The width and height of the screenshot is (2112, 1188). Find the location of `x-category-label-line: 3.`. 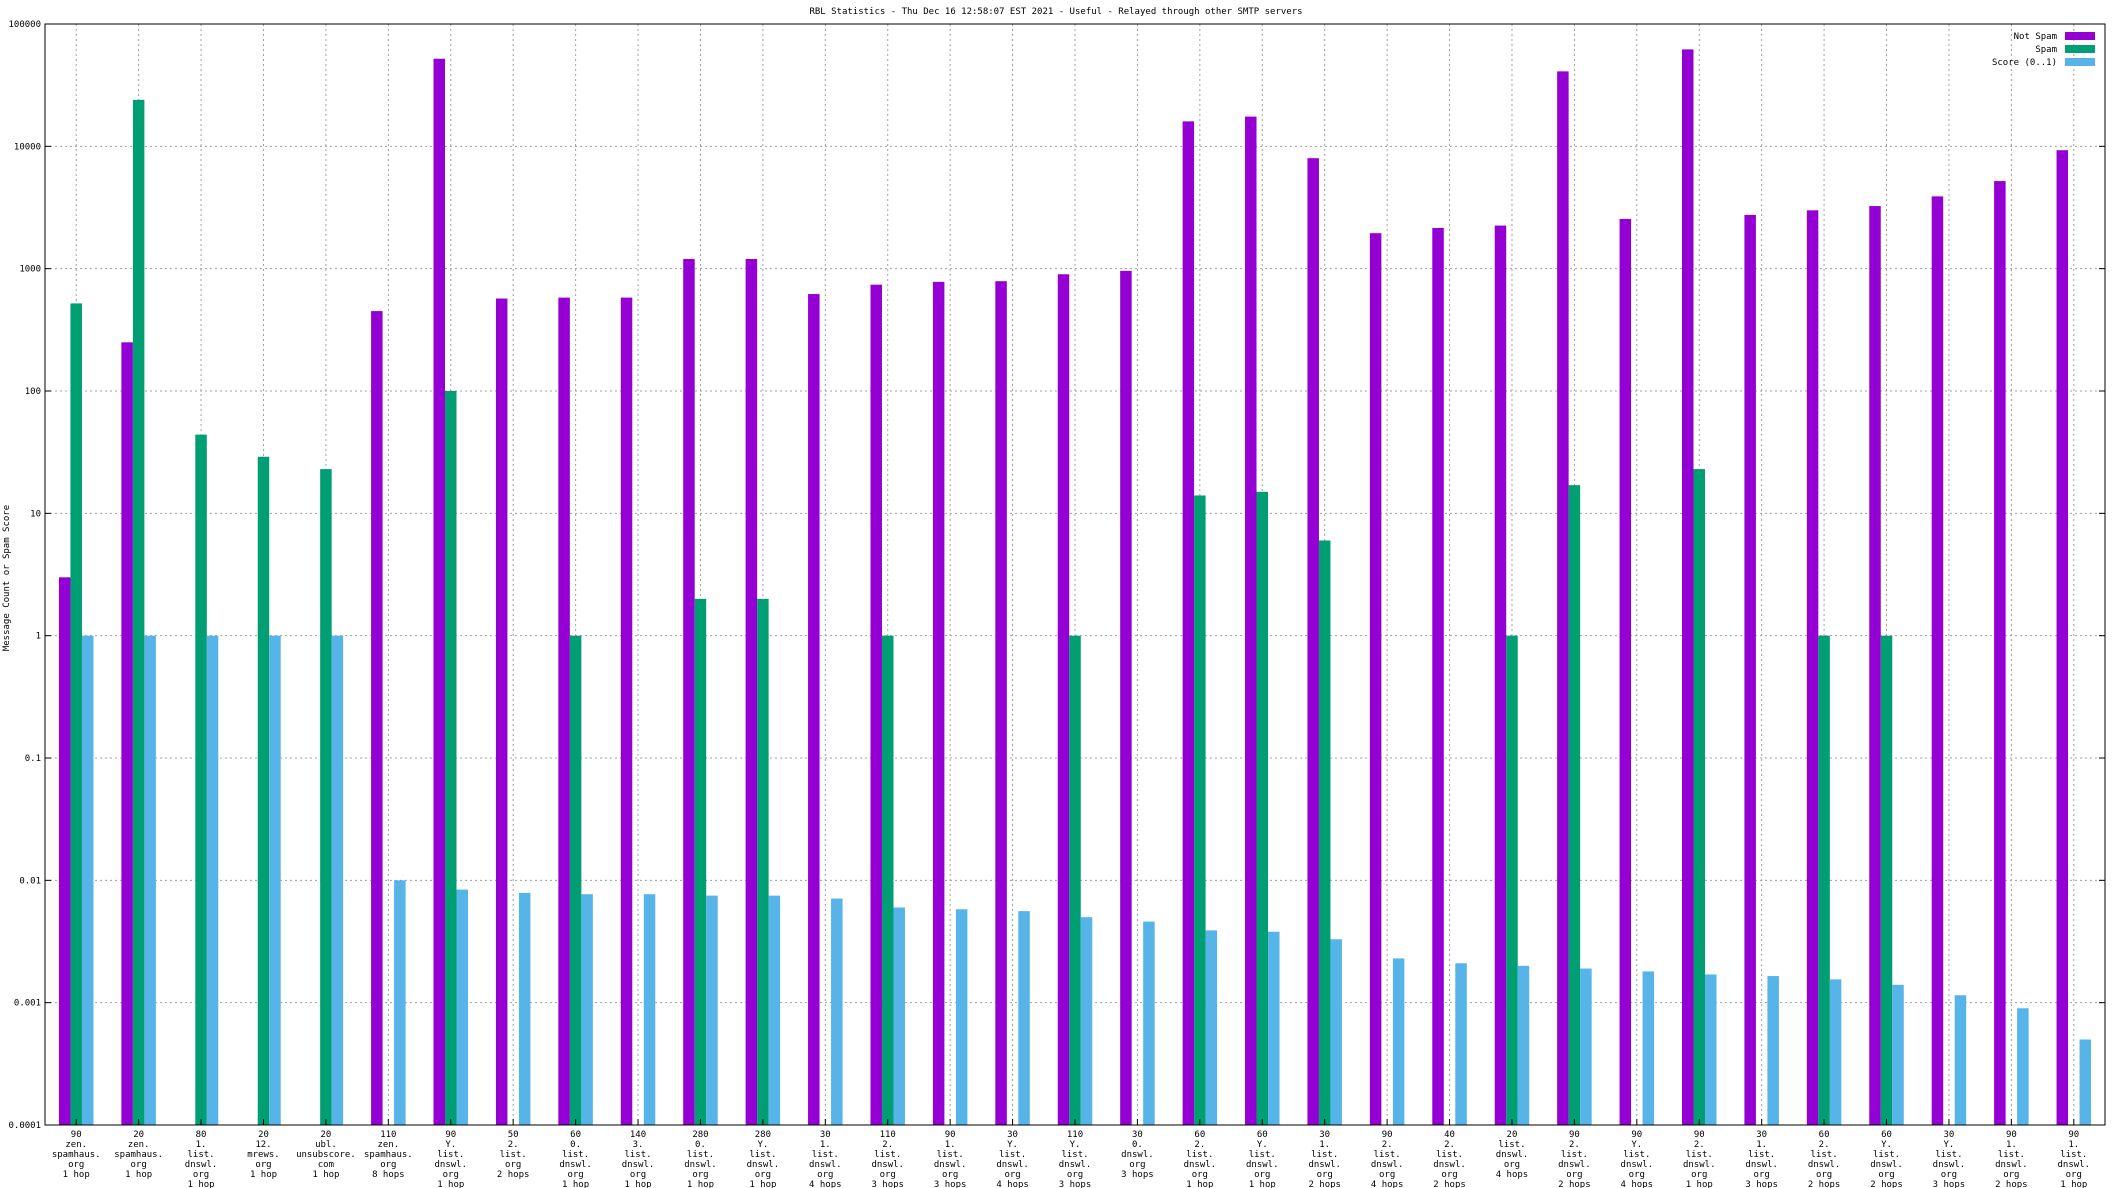

x-category-label-line: 3. is located at coordinates (638, 1145).